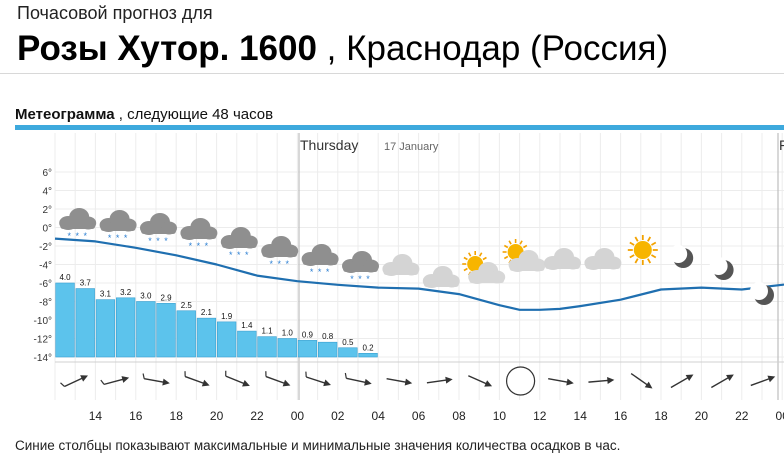 The width and height of the screenshot is (784, 463). Describe the element at coordinates (47, 229) in the screenshot. I see `y-tick-label: 0°` at that location.